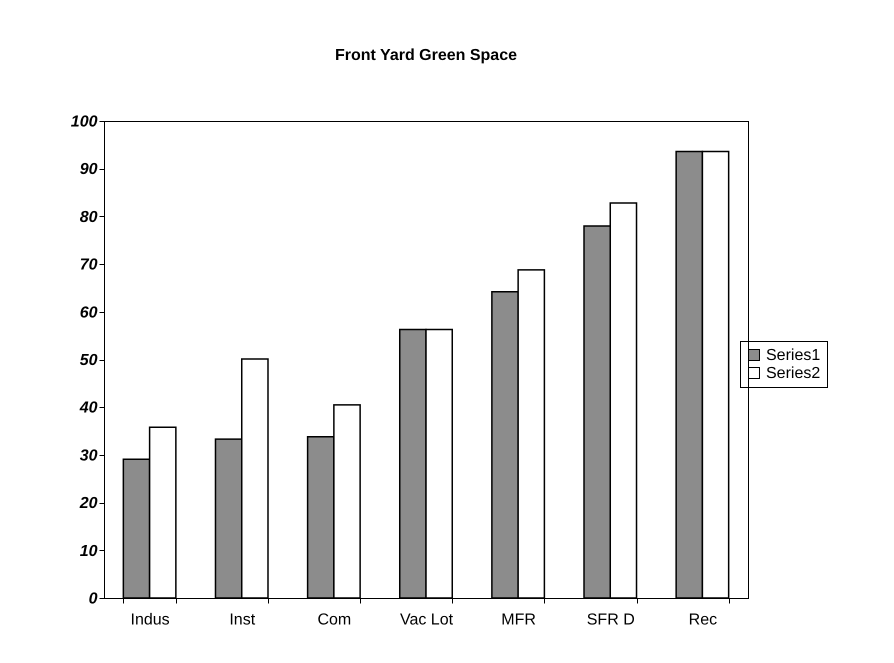 This screenshot has height=663, width=894. What do you see at coordinates (88, 408) in the screenshot?
I see `y-tick-label: 40` at bounding box center [88, 408].